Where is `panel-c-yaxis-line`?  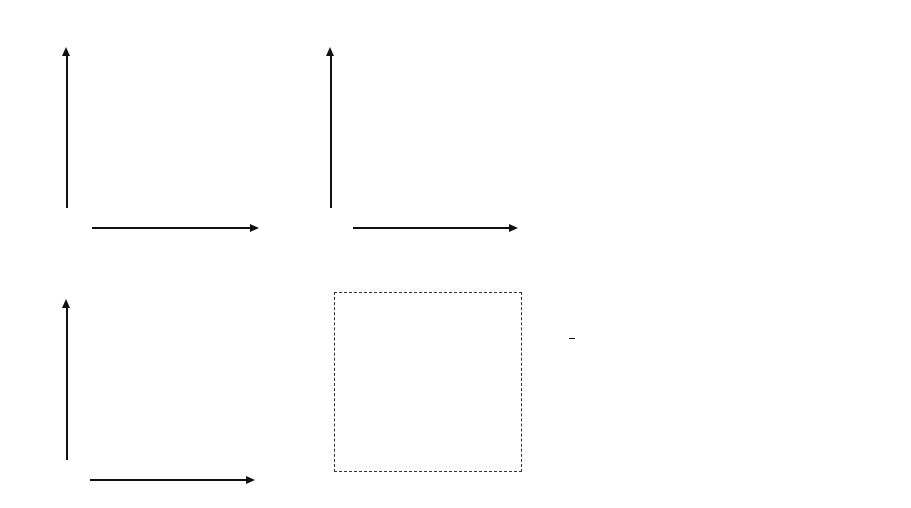
panel-c-yaxis-line is located at coordinates (67, 384).